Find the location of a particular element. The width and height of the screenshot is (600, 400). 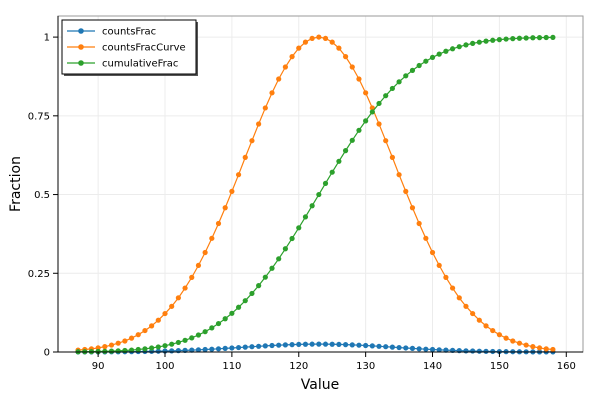

x-tick-label: 100 is located at coordinates (164, 366).